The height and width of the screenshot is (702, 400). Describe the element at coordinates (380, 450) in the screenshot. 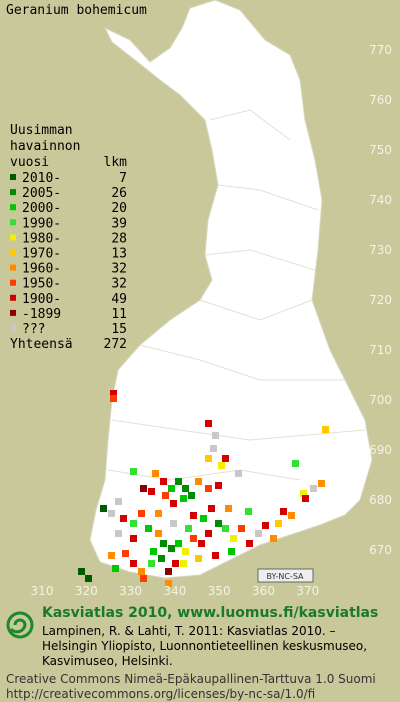

I see `y-tick-label: 690` at that location.